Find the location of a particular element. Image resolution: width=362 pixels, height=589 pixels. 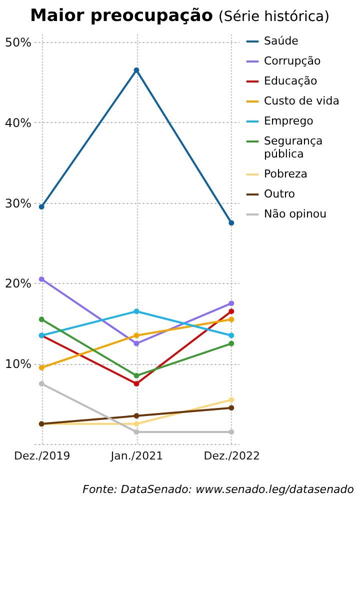

y-tick-label: 30% is located at coordinates (18, 203).